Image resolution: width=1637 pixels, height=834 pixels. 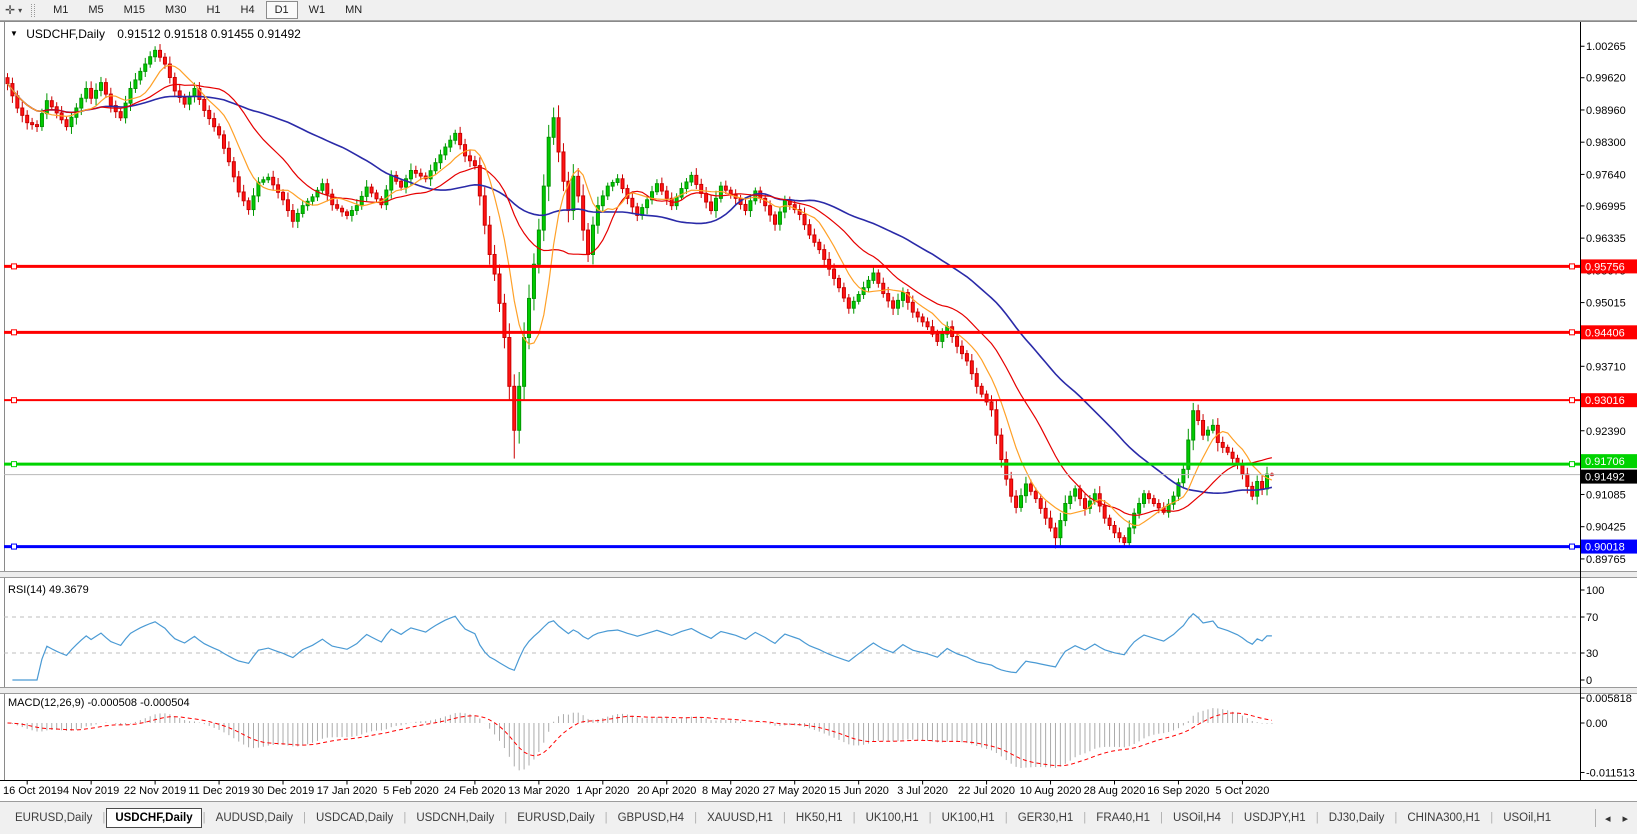 I want to click on svg-text: 0.91706, so click(x=1605, y=462).